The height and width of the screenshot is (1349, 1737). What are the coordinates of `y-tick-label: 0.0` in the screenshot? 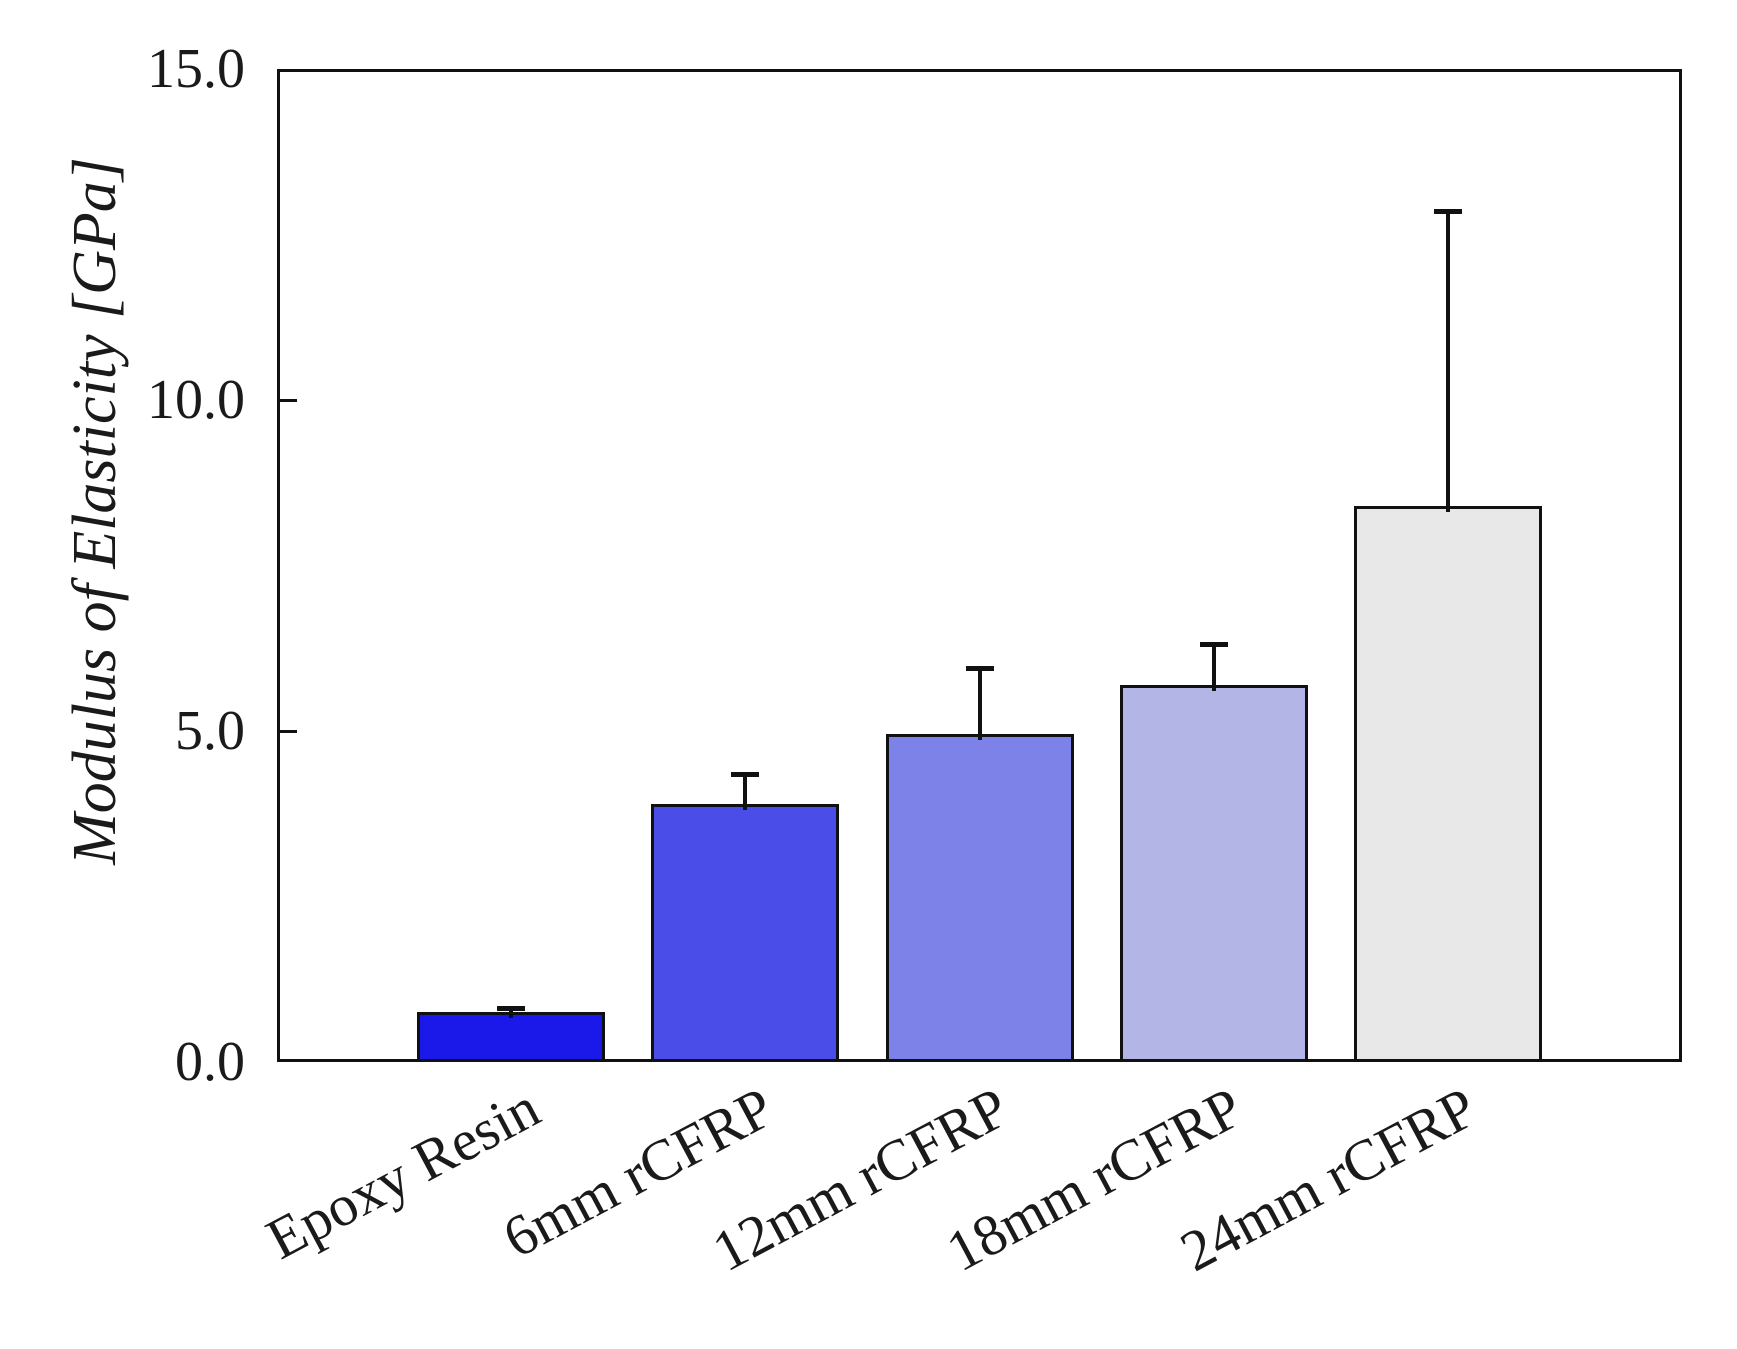 It's located at (210, 1062).